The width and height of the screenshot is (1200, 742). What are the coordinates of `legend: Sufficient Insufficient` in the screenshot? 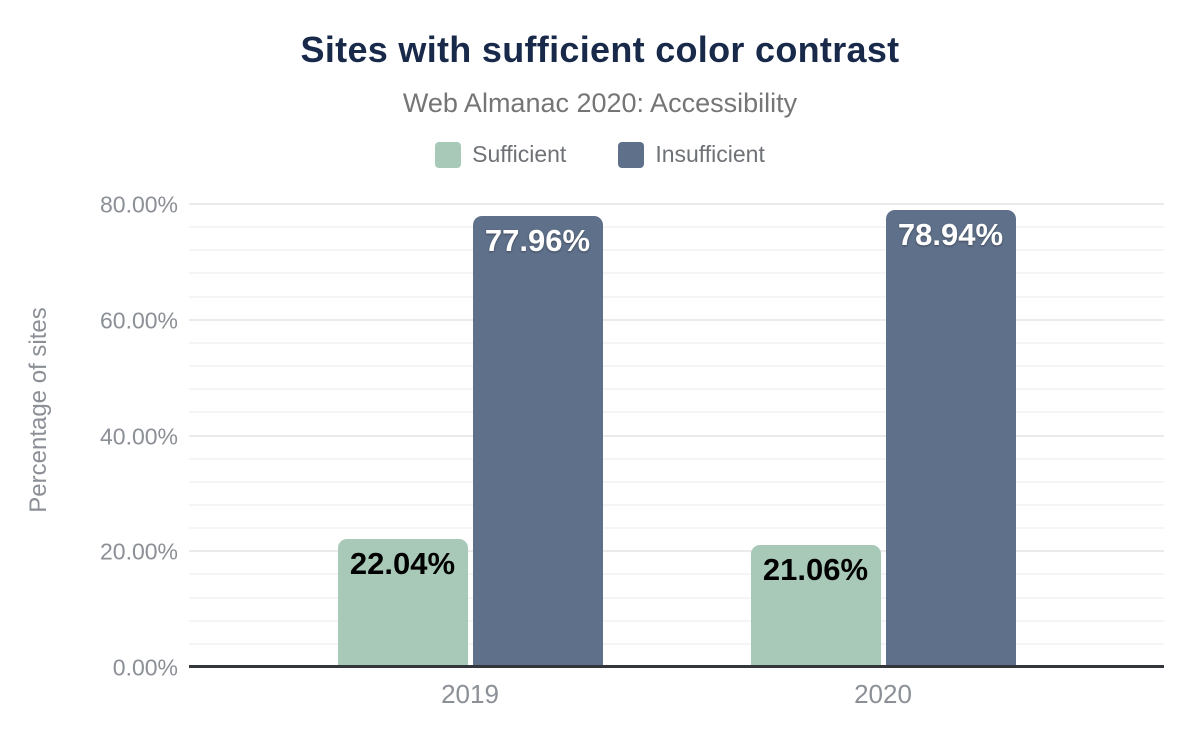 It's located at (600, 154).